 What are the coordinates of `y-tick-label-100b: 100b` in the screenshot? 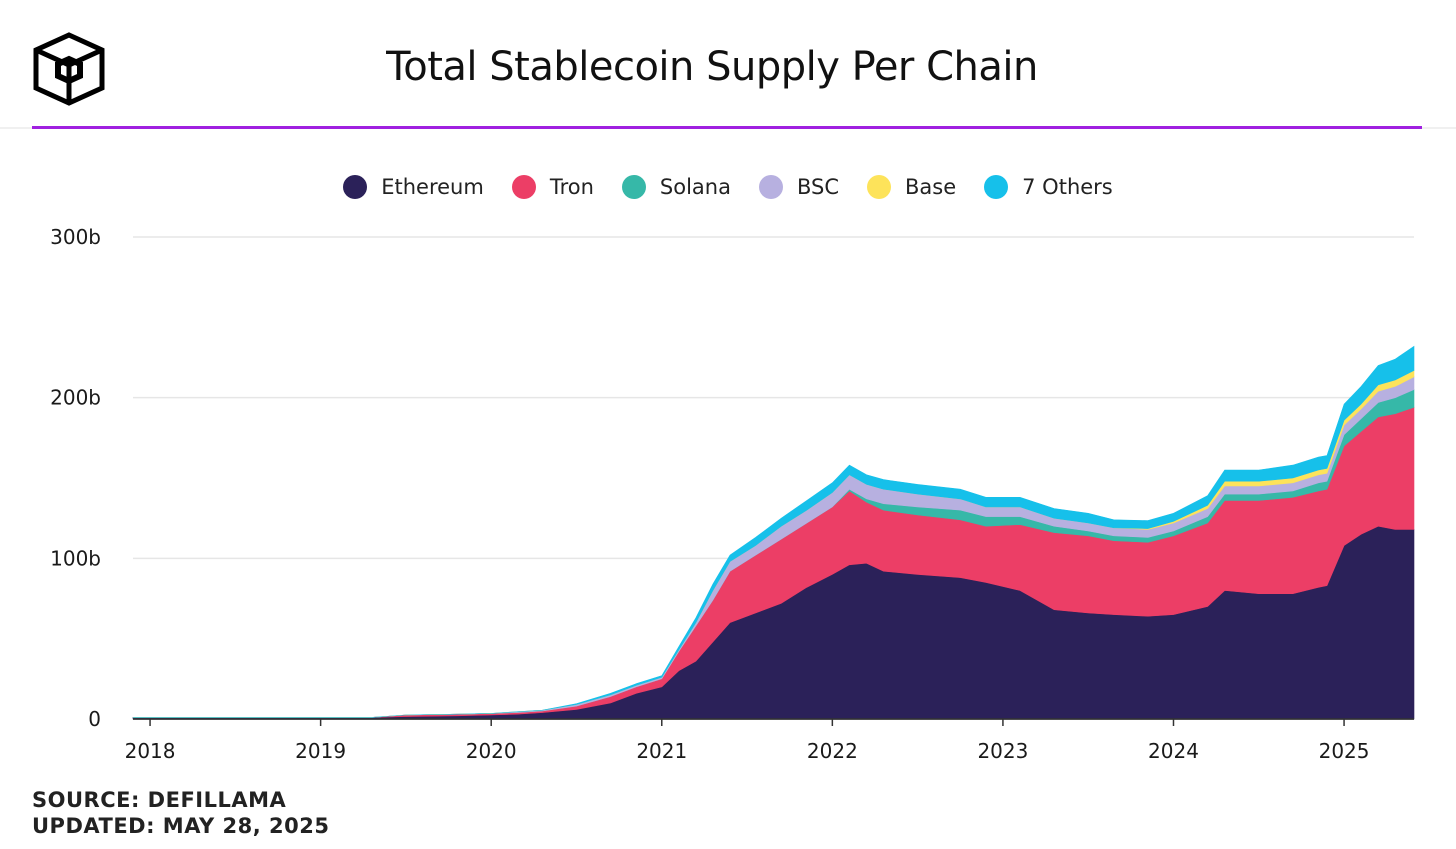 It's located at (75, 558).